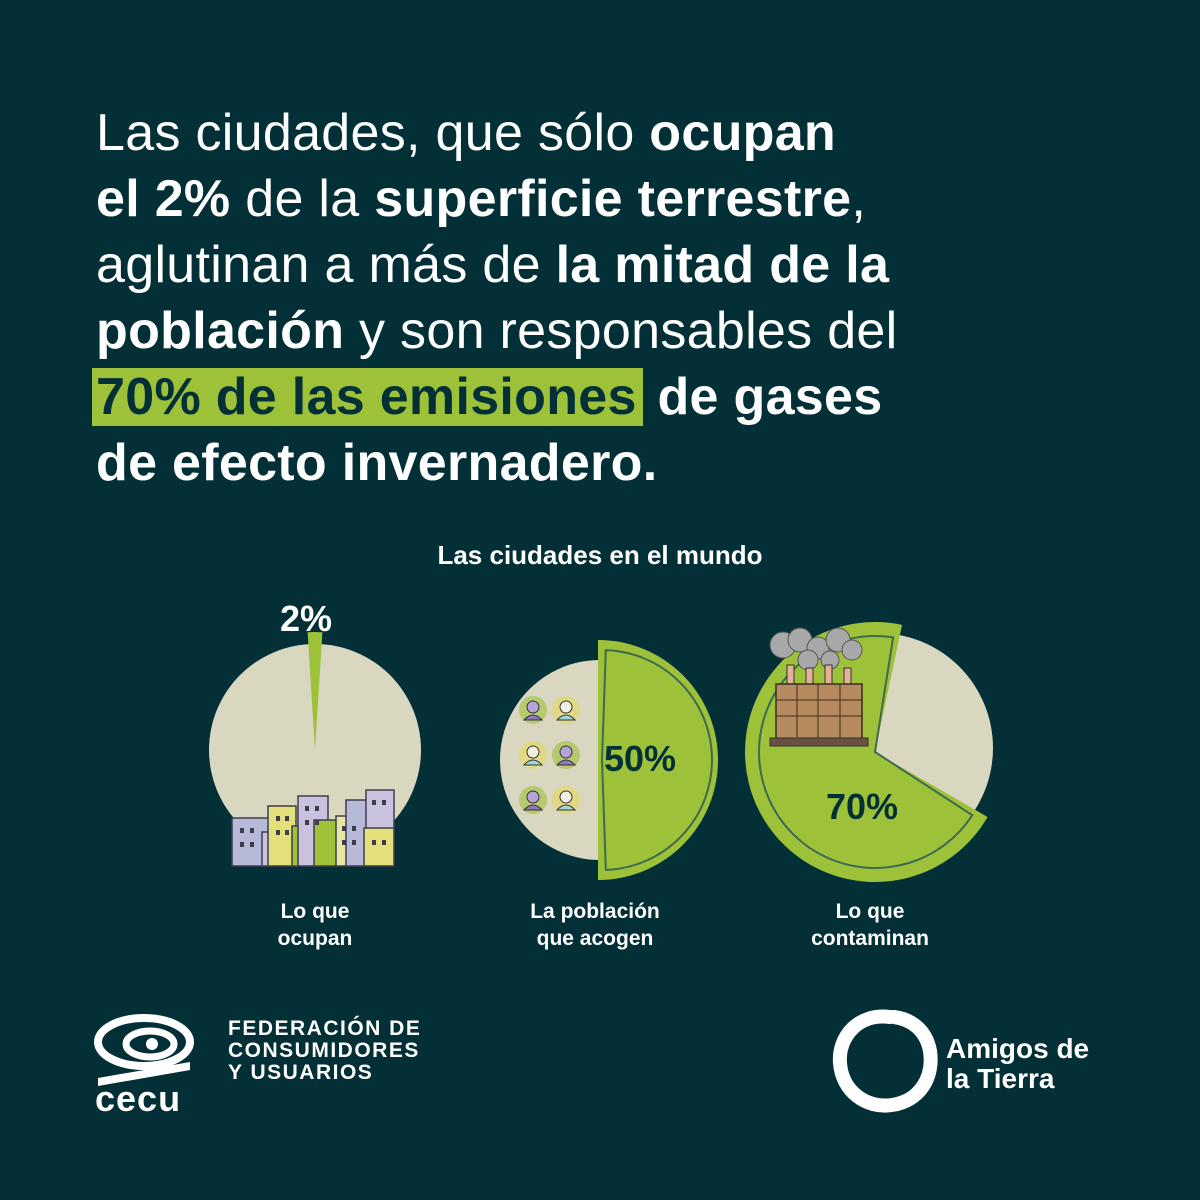  I want to click on cecu-logo-mark, so click(144, 1050).